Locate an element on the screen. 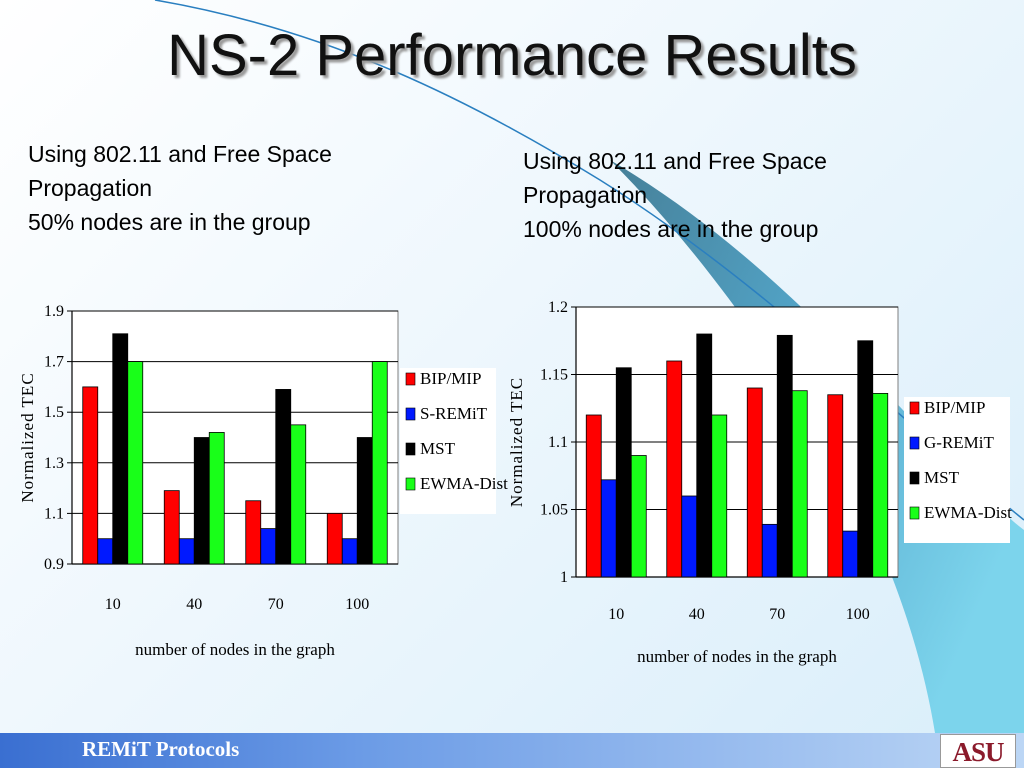 The width and height of the screenshot is (1024, 768). y-tick-label: 0.9 is located at coordinates (54, 564).